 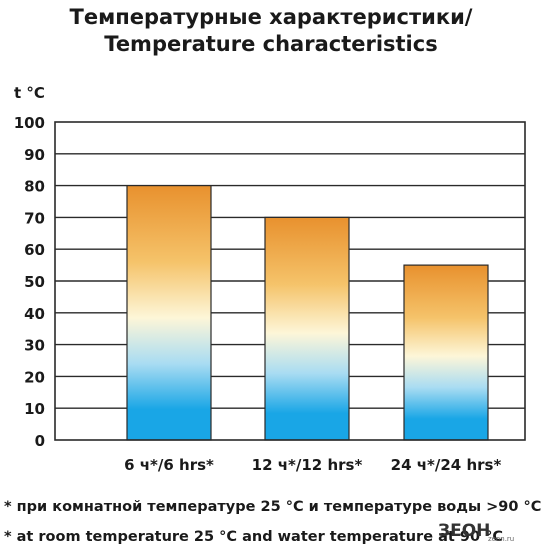 I want to click on logo-url: zeon.ru, so click(x=501, y=539).